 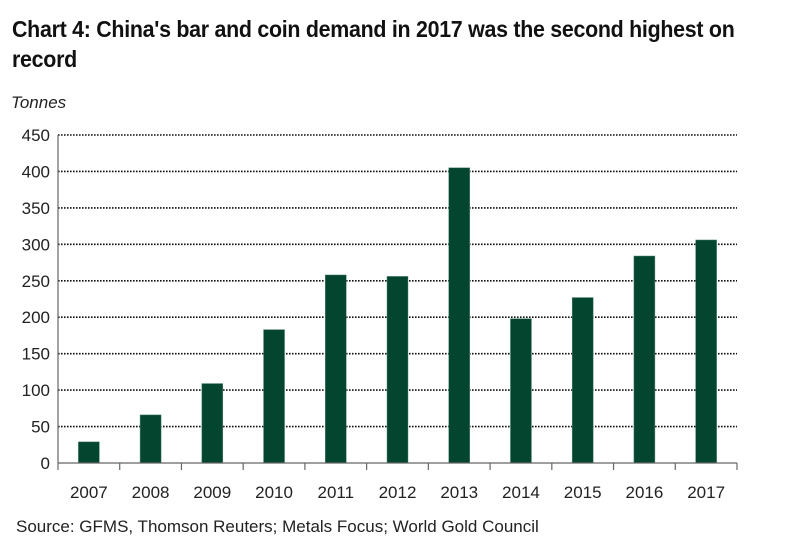 I want to click on x-tick-label: 2008, so click(x=151, y=492).